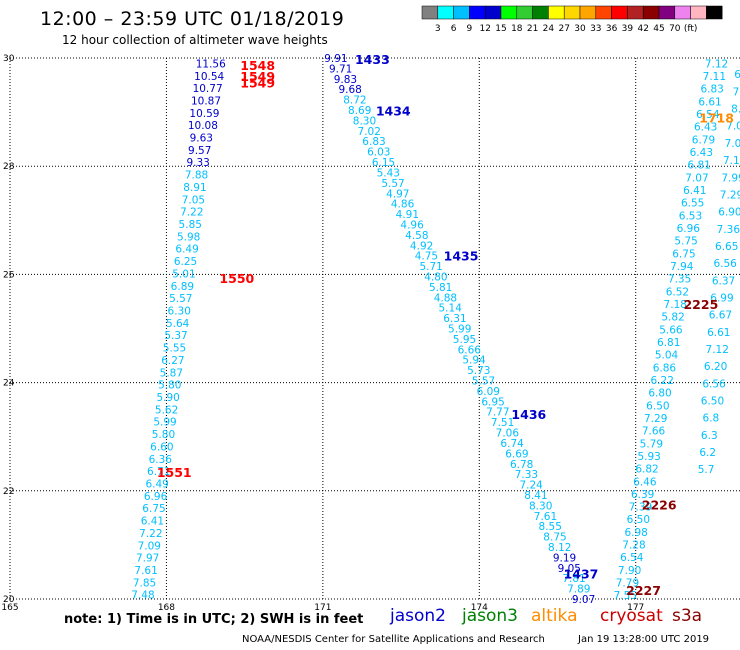 Image resolution: width=740 pixels, height=650 pixels. What do you see at coordinates (426, 257) in the screenshot?
I see `wave-height-value: 4.75` at bounding box center [426, 257].